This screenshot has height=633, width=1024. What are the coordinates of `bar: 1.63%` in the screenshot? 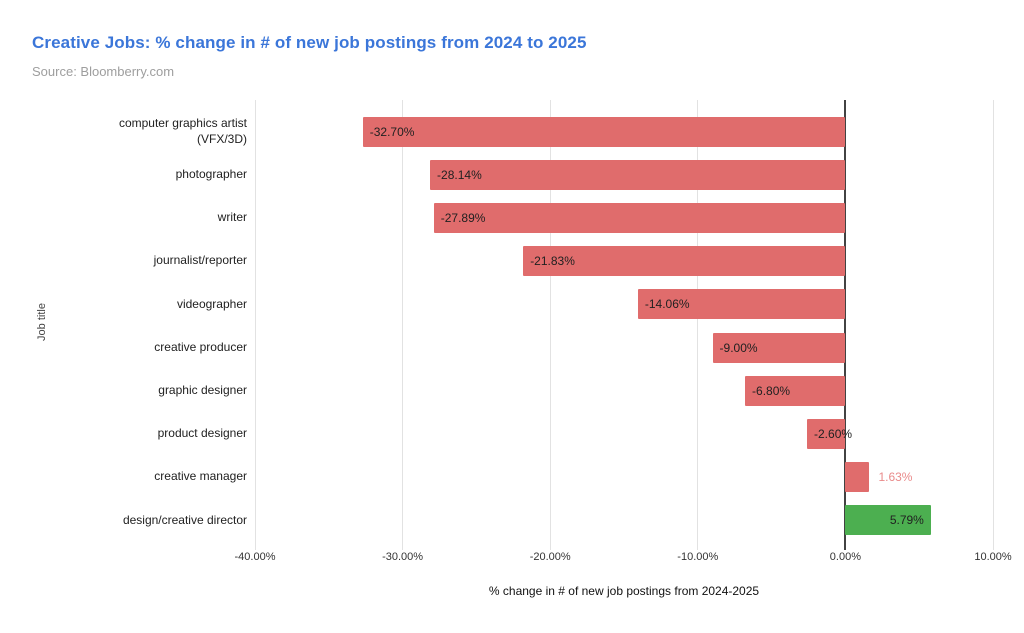 It's located at (878, 477).